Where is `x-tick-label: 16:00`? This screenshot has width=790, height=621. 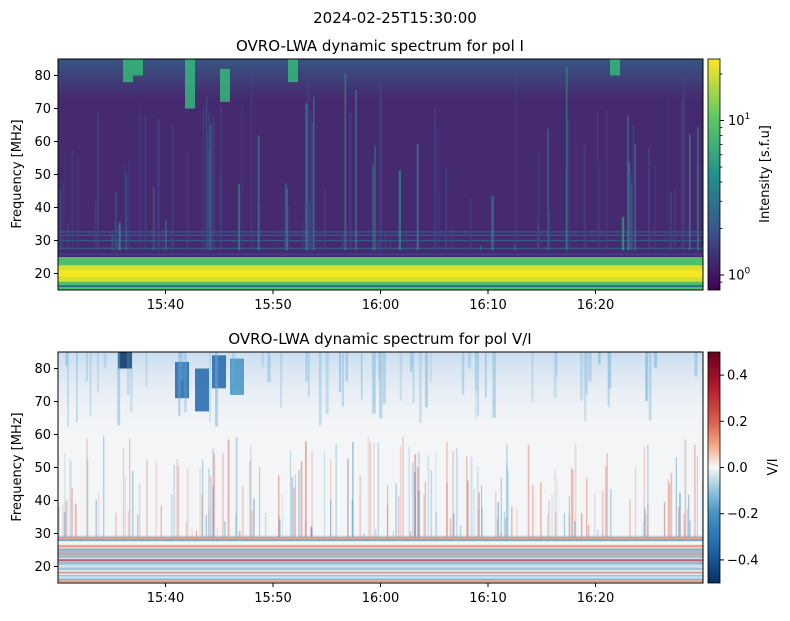 x-tick-label: 16:00 is located at coordinates (380, 305).